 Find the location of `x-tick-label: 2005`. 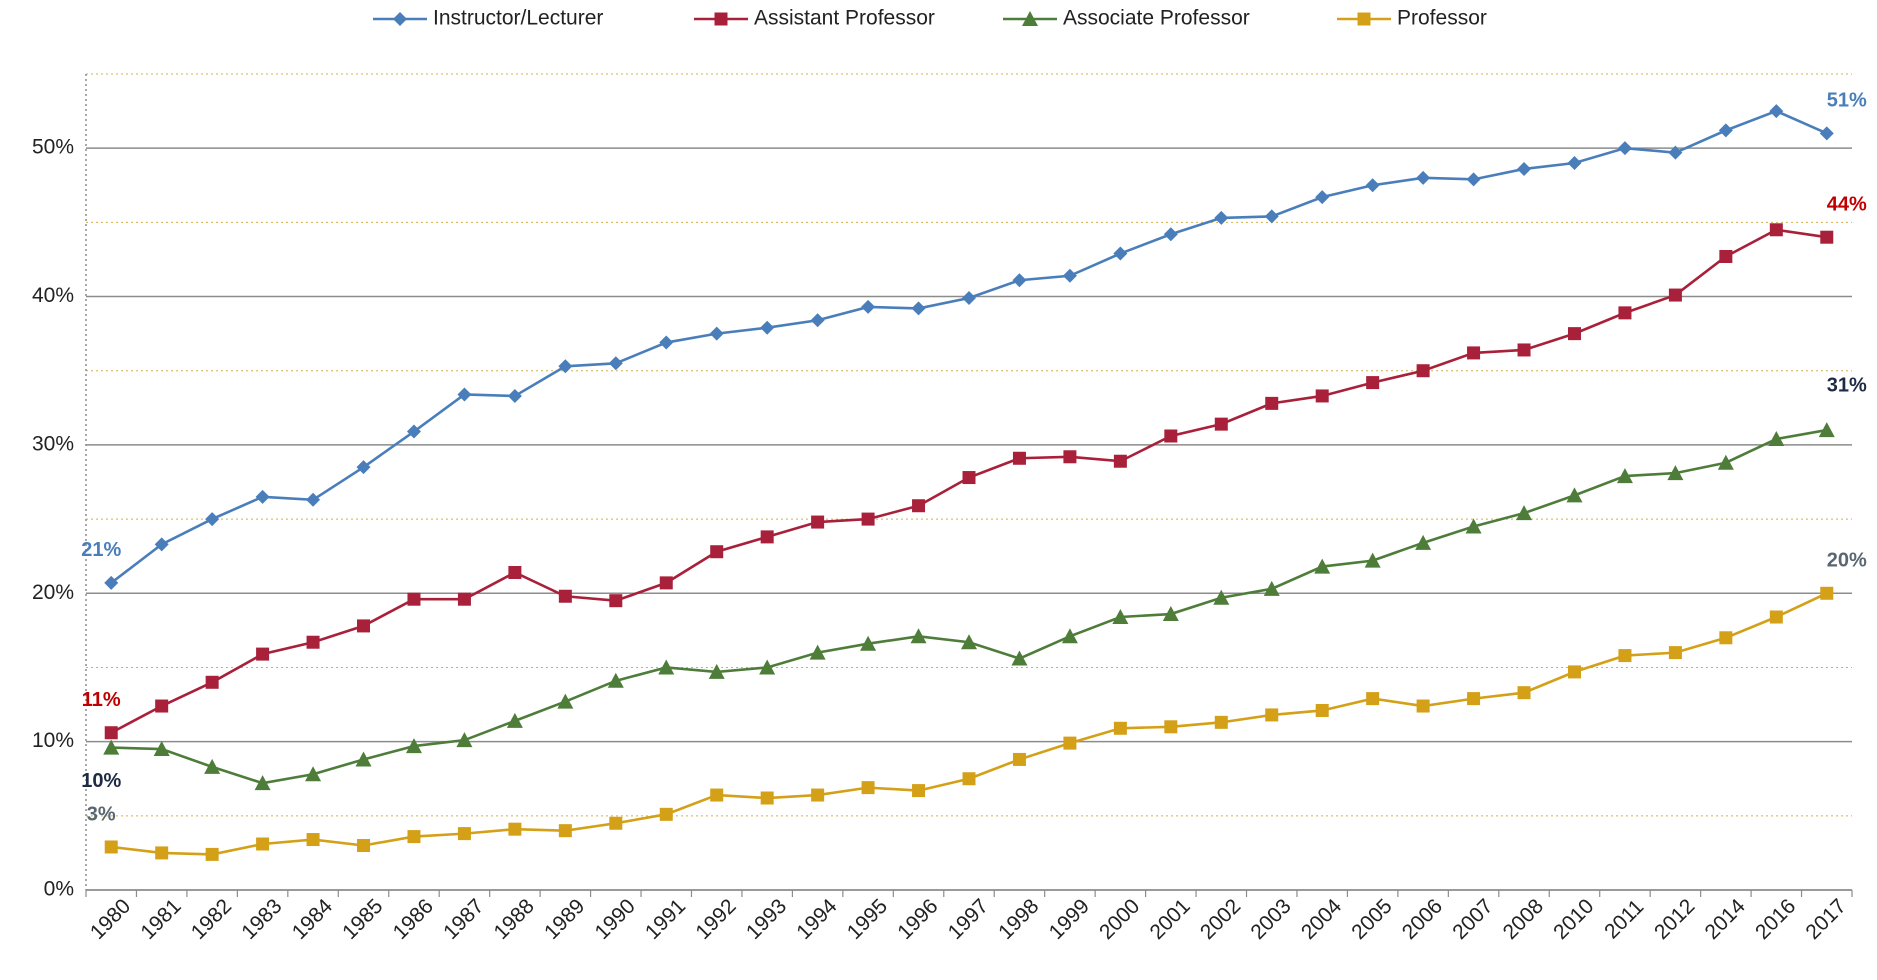

x-tick-label: 2005 is located at coordinates (1371, 919).